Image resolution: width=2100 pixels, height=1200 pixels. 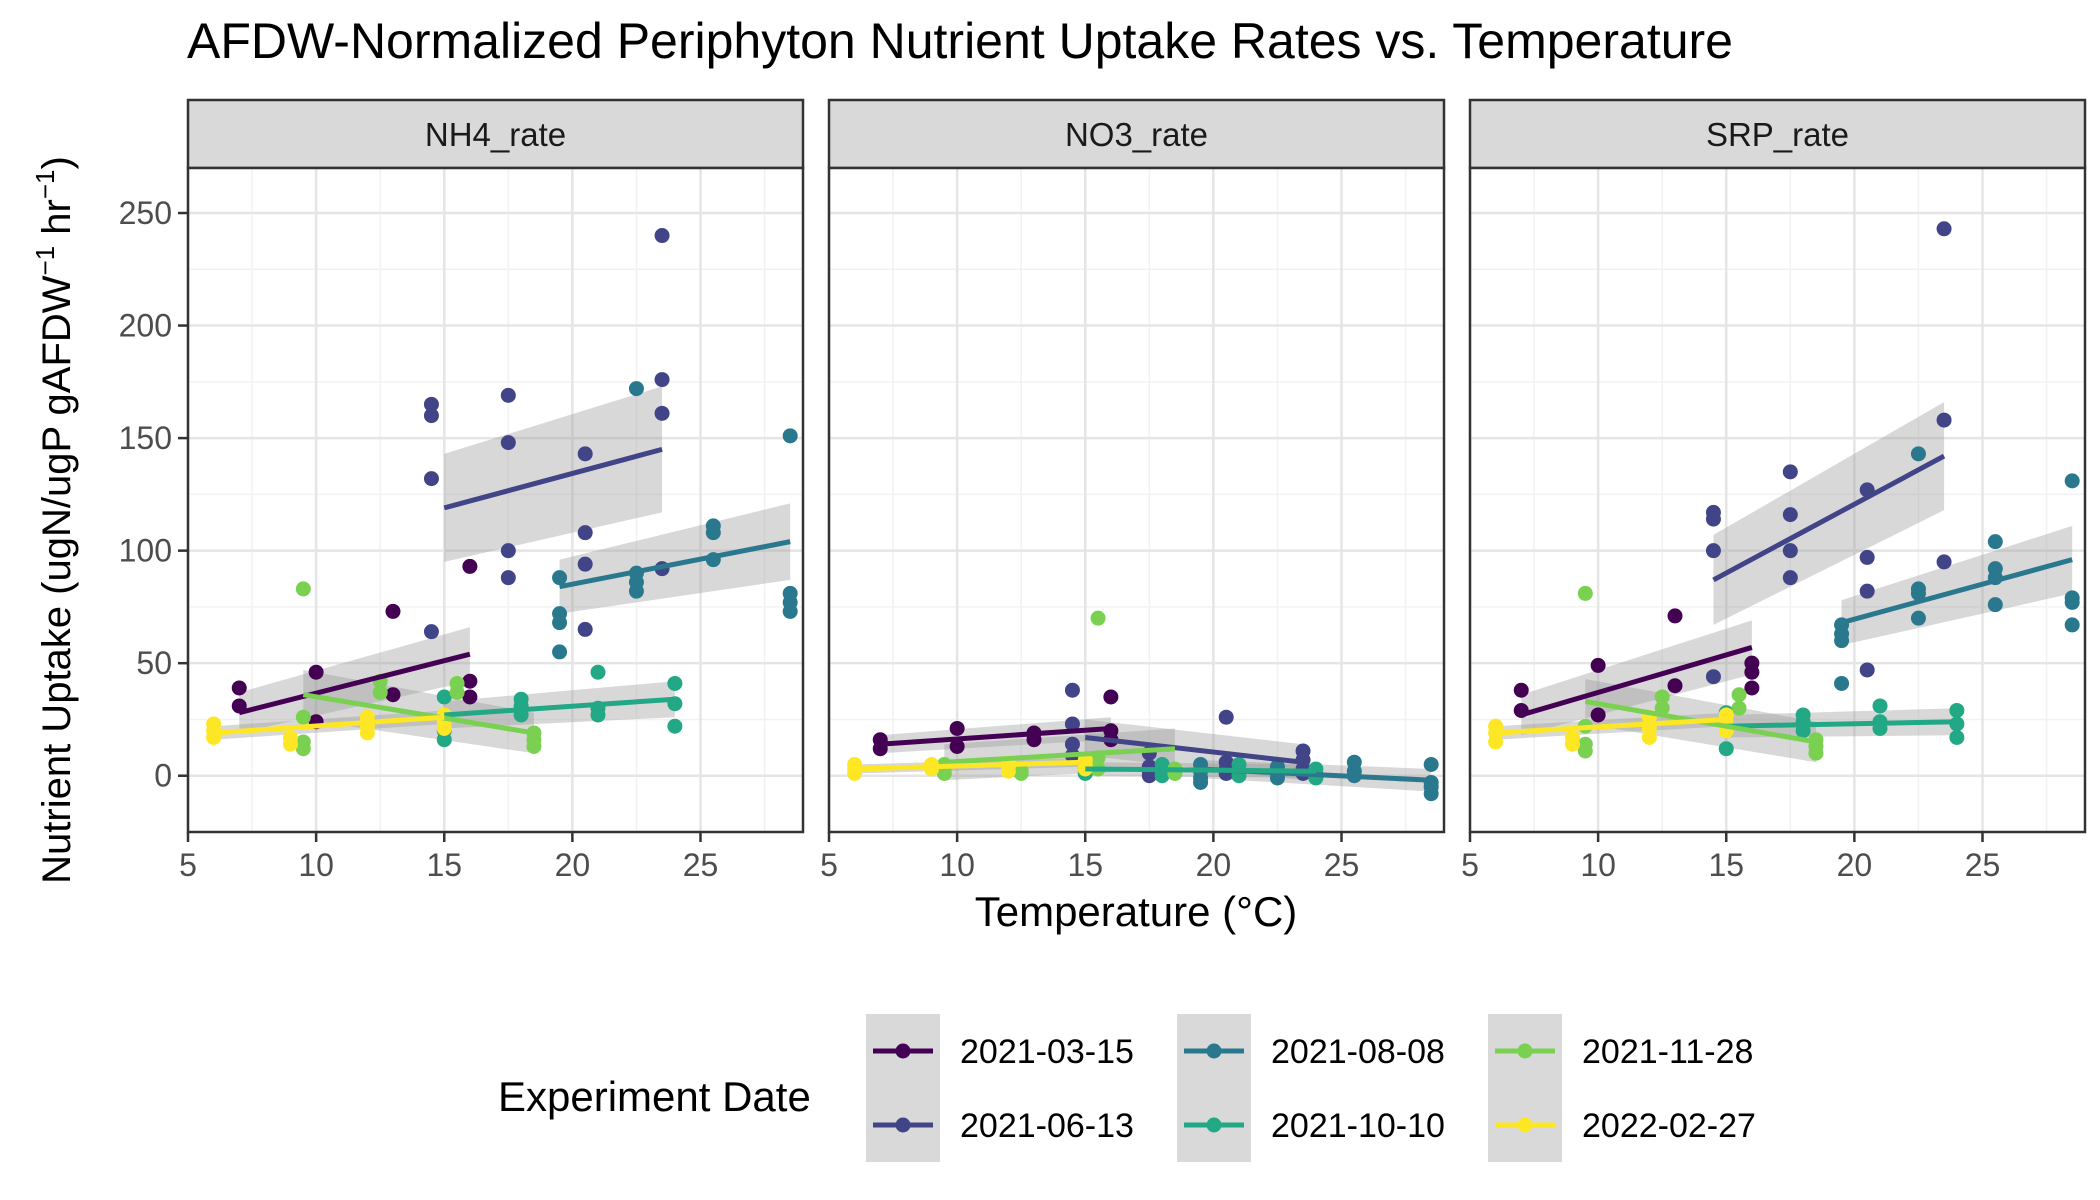 I want to click on x-tick-label: 20, so click(x=1855, y=865).